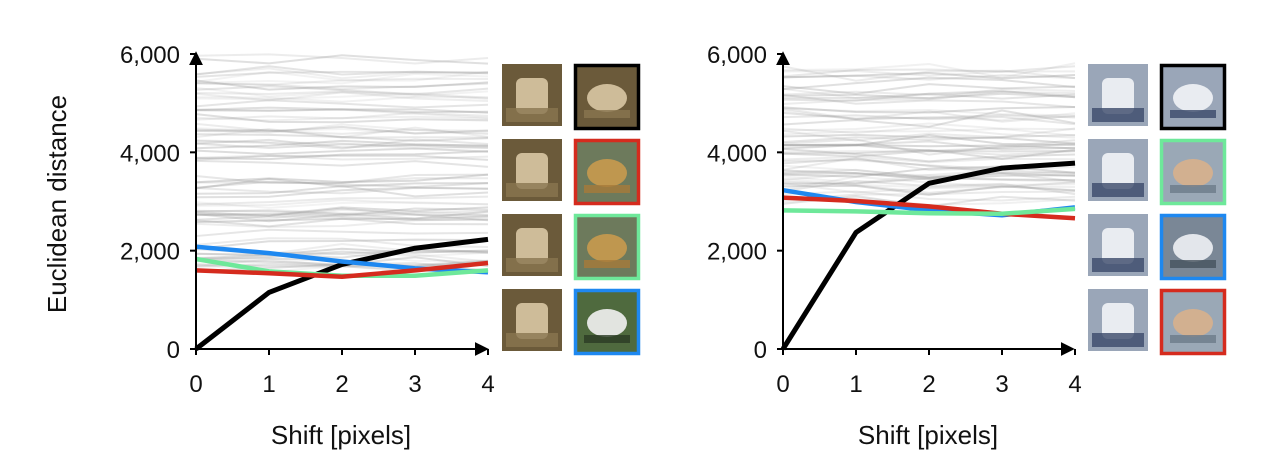 This screenshot has width=1261, height=472. I want to click on x-tick-label: 0, so click(195, 384).